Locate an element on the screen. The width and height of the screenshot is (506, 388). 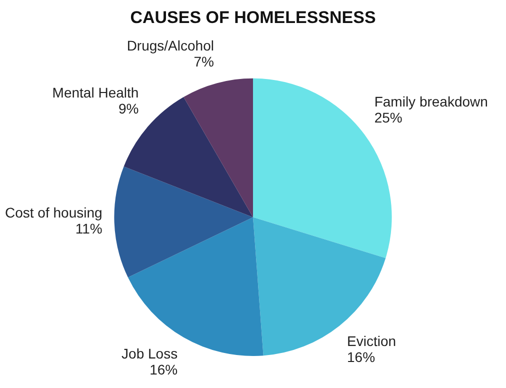
slice-label: Drugs/Alcohol is located at coordinates (170, 45).